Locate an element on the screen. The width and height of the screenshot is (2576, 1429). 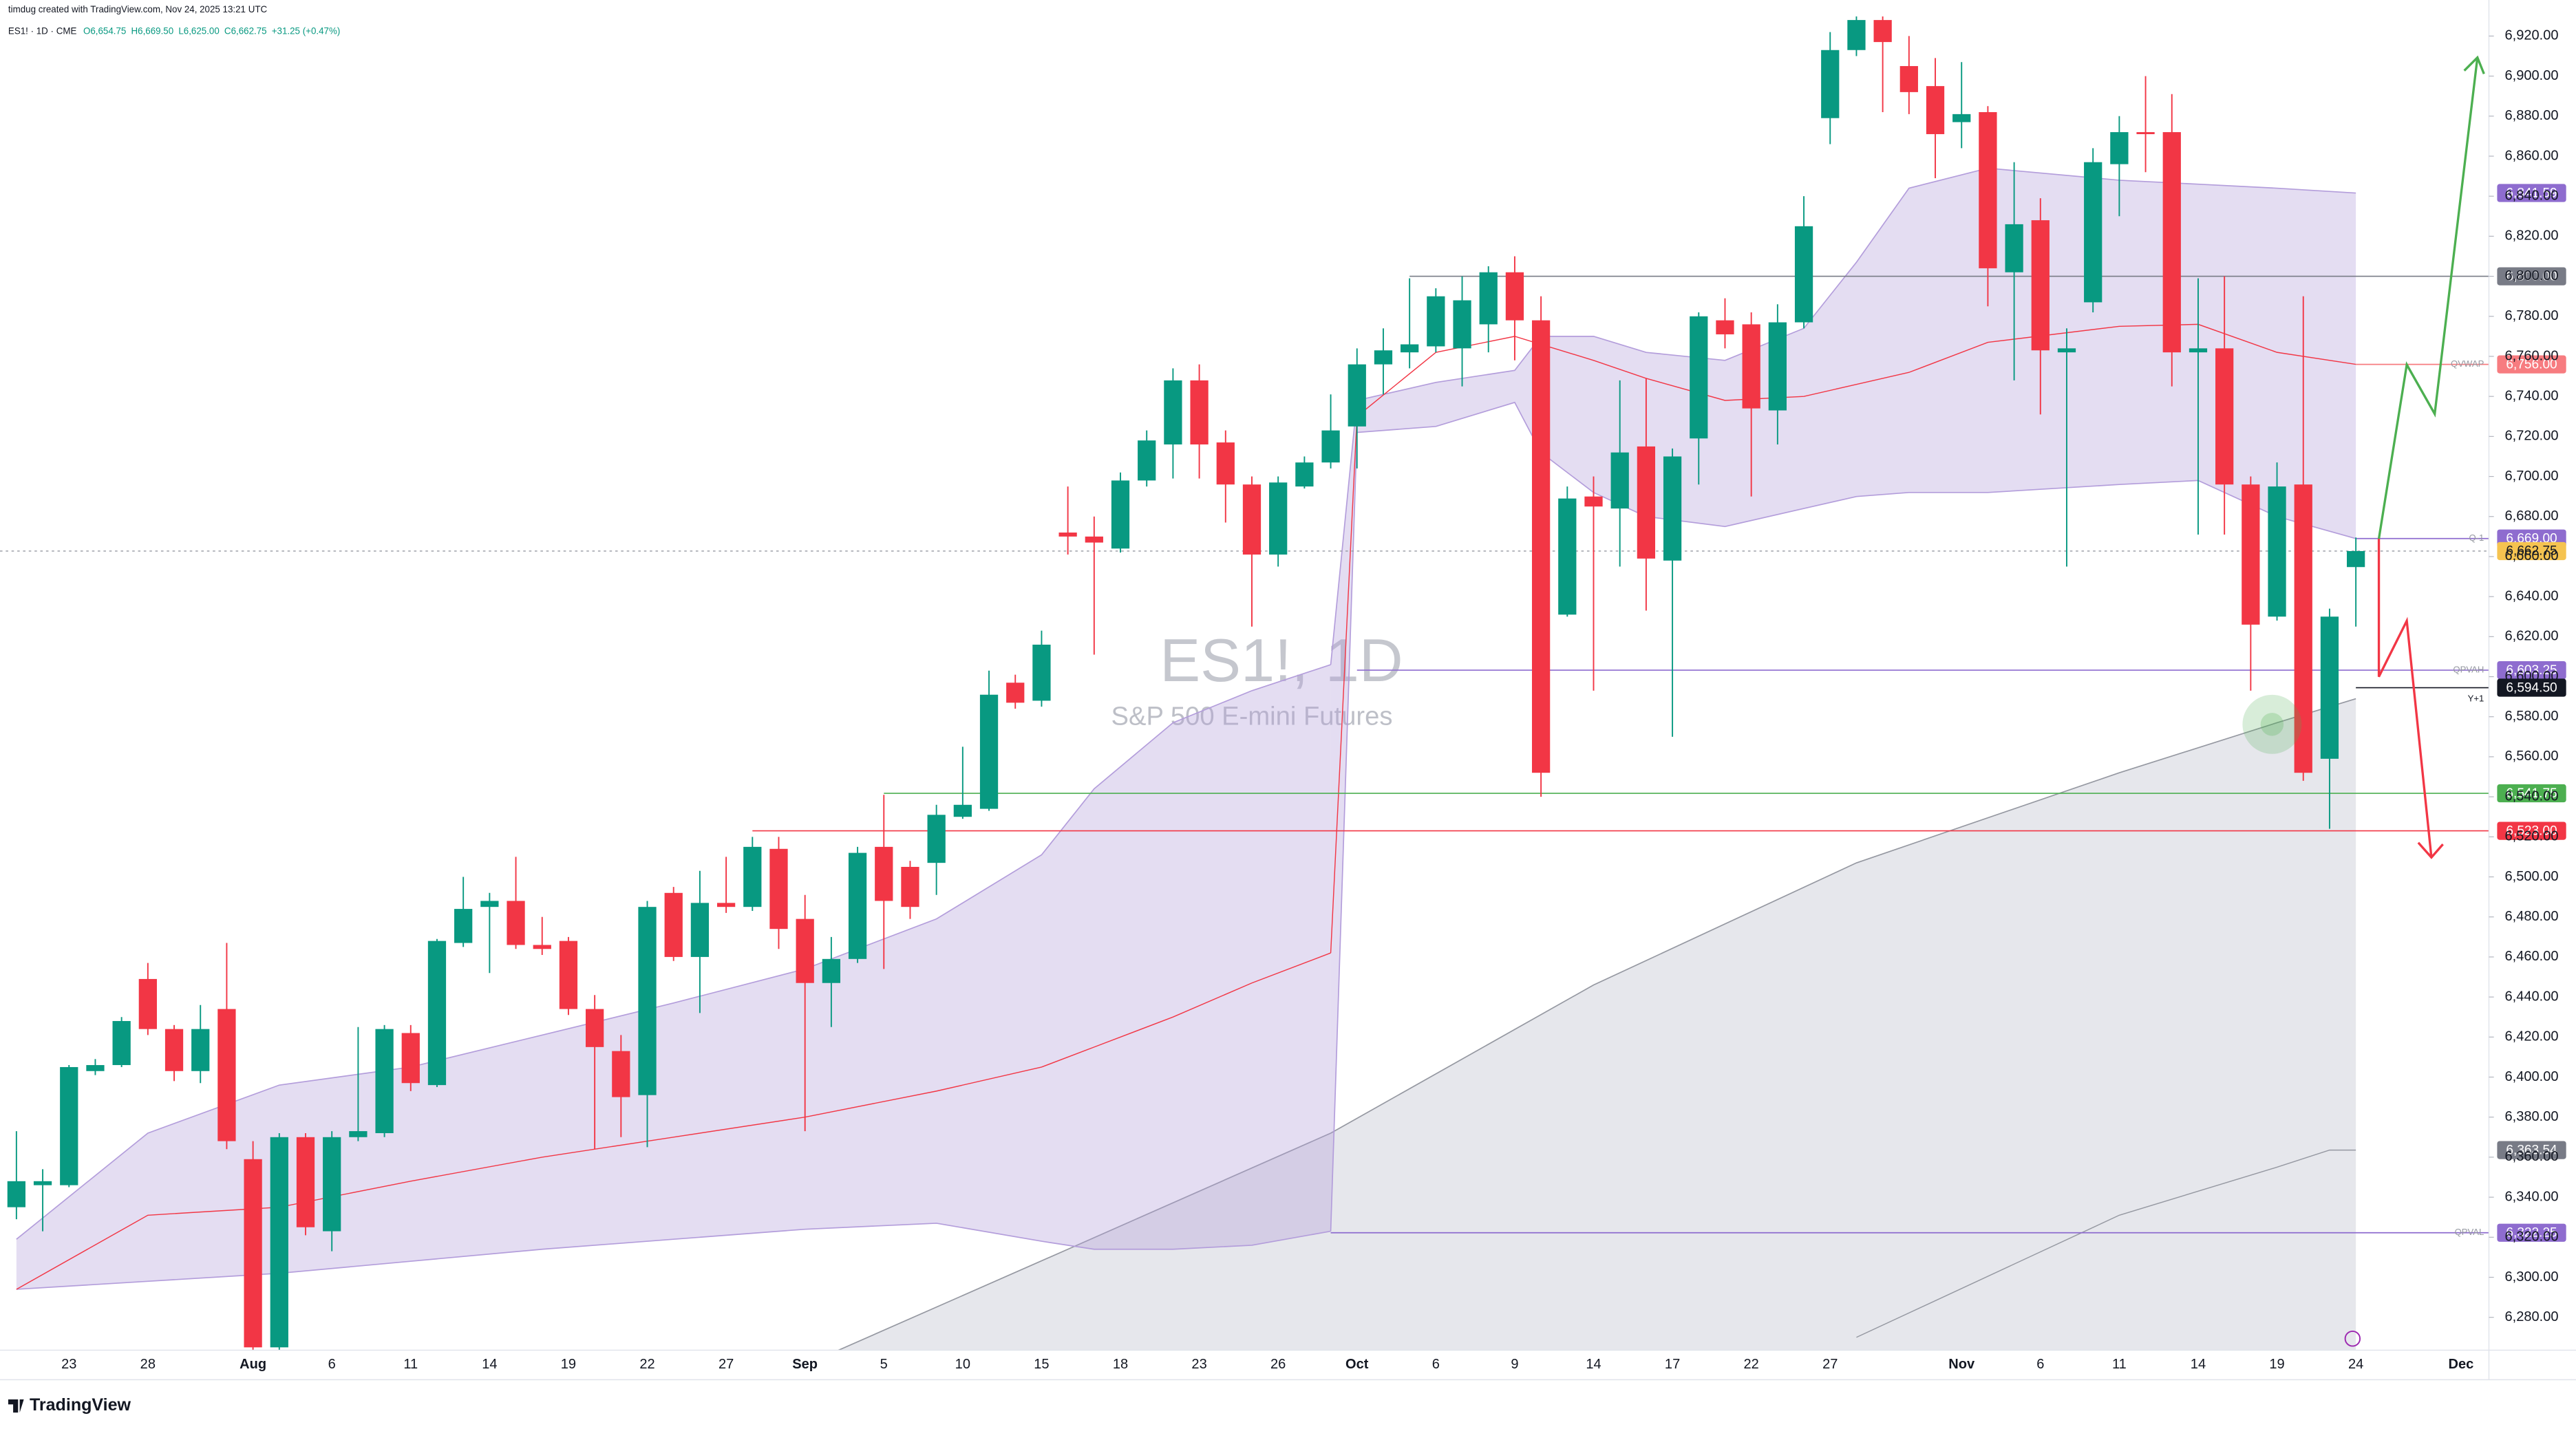
highlight-circle is located at coordinates (2272, 724).